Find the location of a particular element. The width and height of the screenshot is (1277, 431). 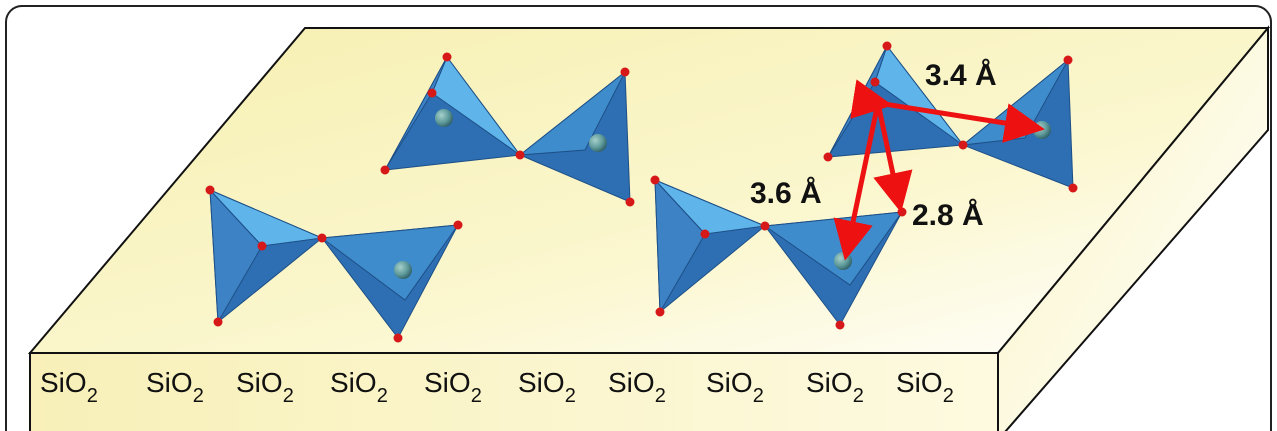

distance-label-2-8: 2.8 Å is located at coordinates (948, 215).